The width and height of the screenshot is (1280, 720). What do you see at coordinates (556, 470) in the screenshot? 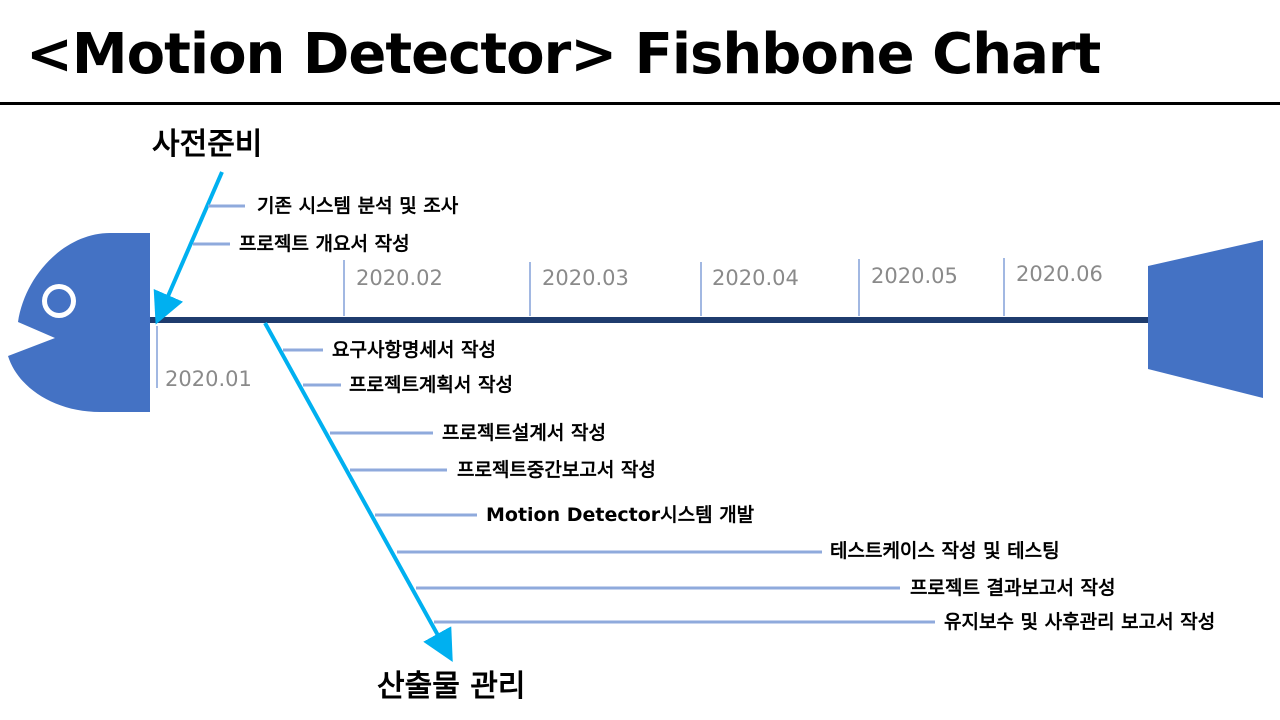
I see `bottom-item-label: 프로젝트중간보고서 작성` at bounding box center [556, 470].